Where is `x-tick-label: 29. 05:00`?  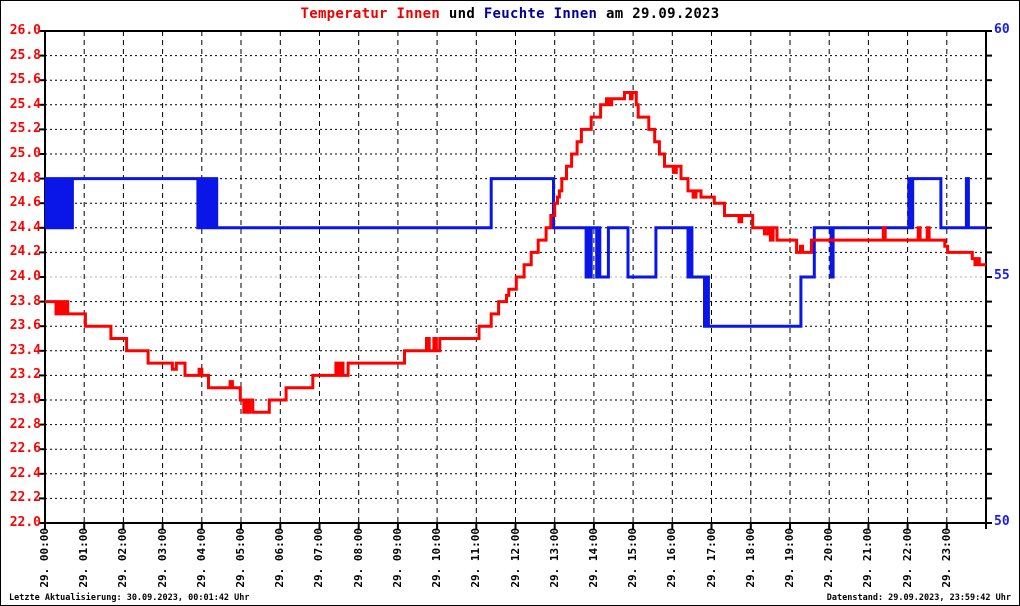
x-tick-label: 29. 05:00 is located at coordinates (241, 558).